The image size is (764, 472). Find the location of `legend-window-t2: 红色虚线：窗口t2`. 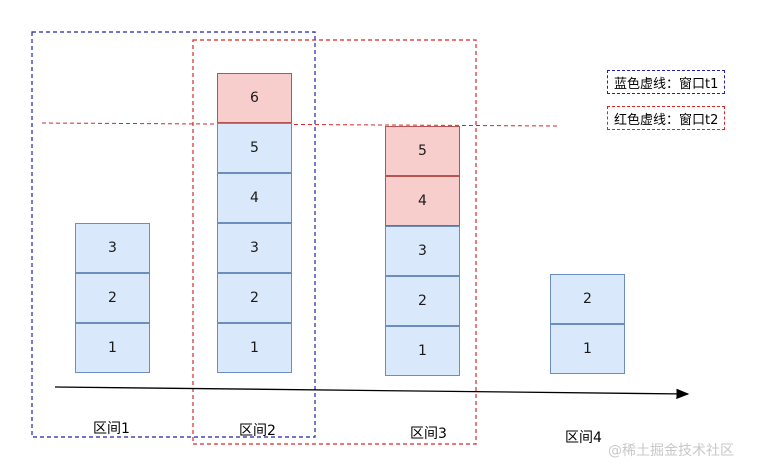

legend-window-t2: 红色虚线：窗口t2 is located at coordinates (666, 118).